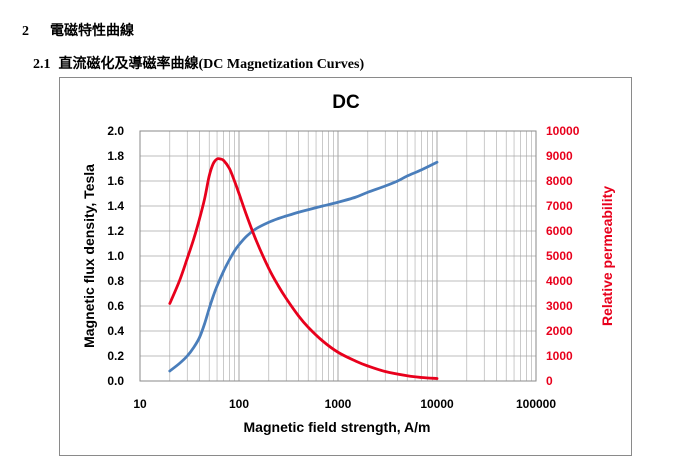 Image resolution: width=679 pixels, height=472 pixels. I want to click on y2-tick-label: 7000, so click(559, 206).